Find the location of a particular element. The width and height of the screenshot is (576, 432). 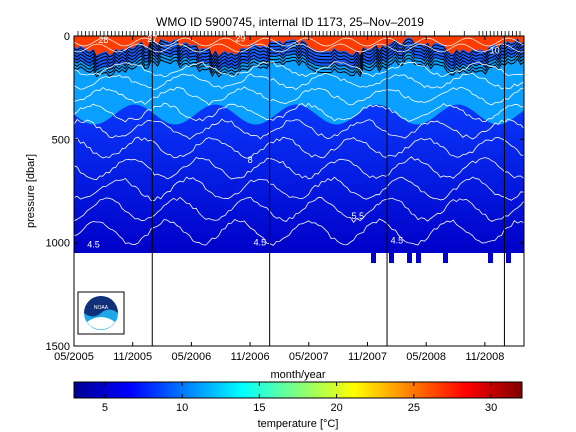

x-tick-label: 05/2005 is located at coordinates (74, 357).